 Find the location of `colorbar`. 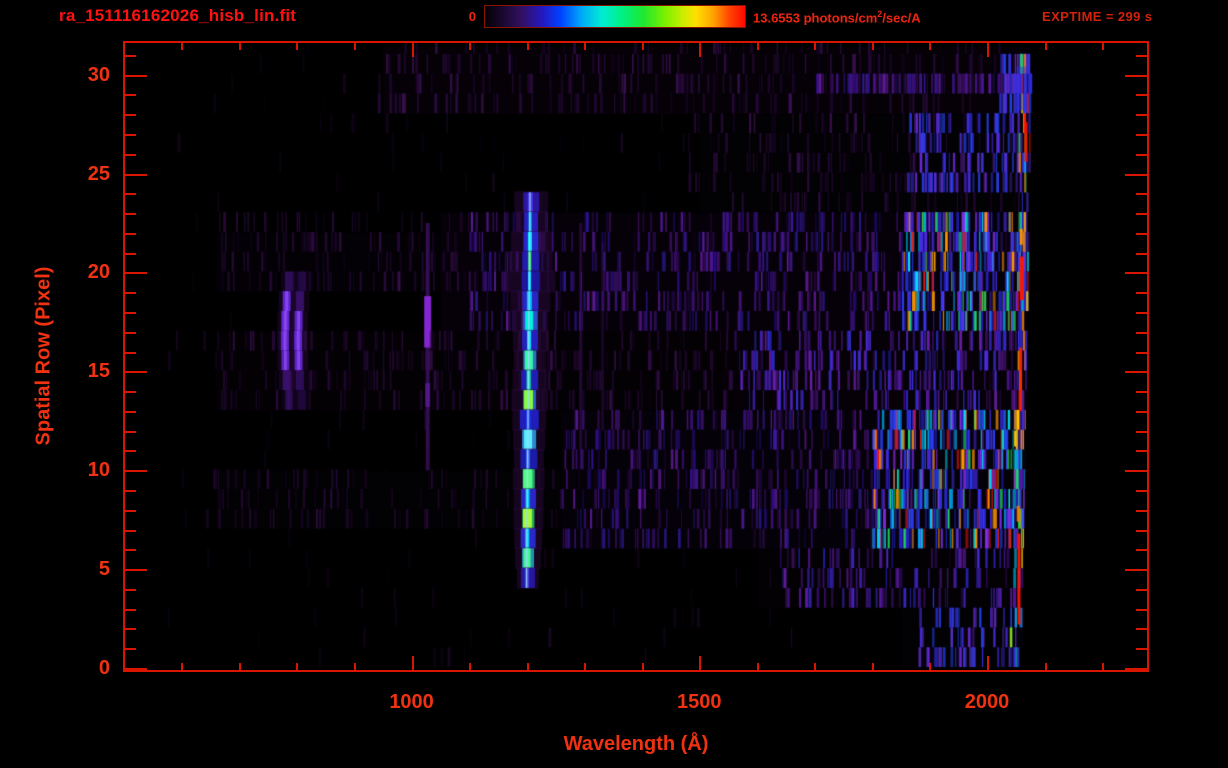

colorbar is located at coordinates (615, 16).